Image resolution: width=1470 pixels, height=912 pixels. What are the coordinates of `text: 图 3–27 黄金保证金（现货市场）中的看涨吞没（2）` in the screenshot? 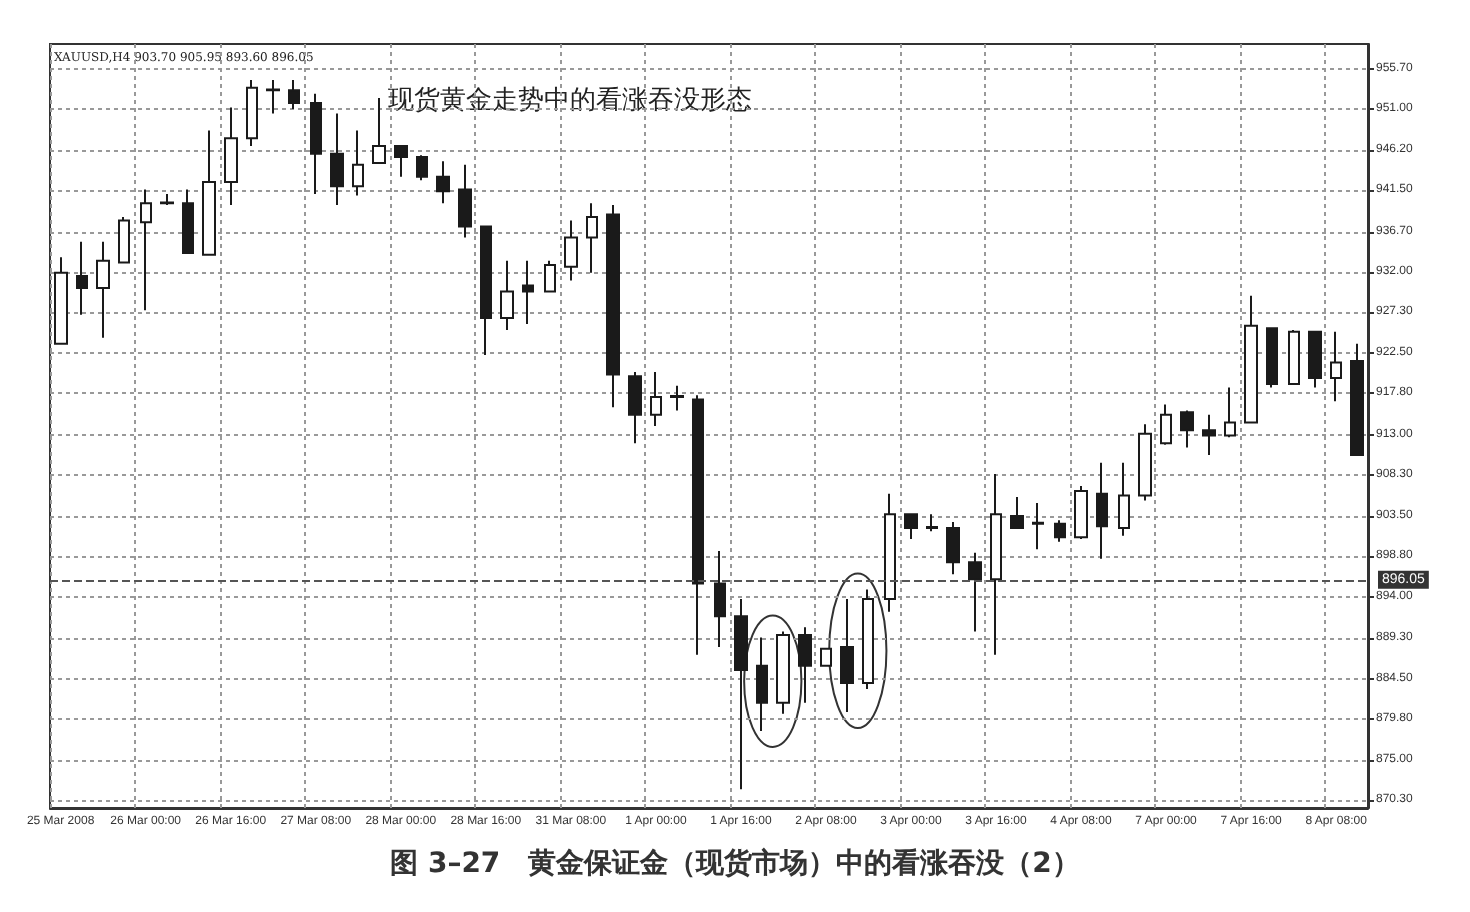 It's located at (735, 863).